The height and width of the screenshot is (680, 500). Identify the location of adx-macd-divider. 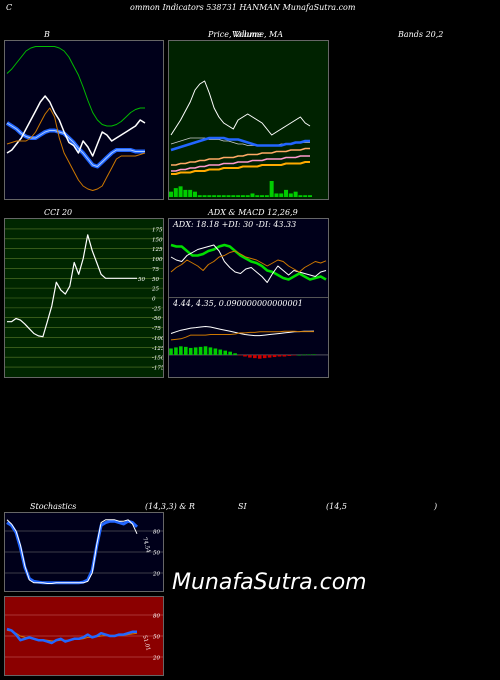
(248, 297).